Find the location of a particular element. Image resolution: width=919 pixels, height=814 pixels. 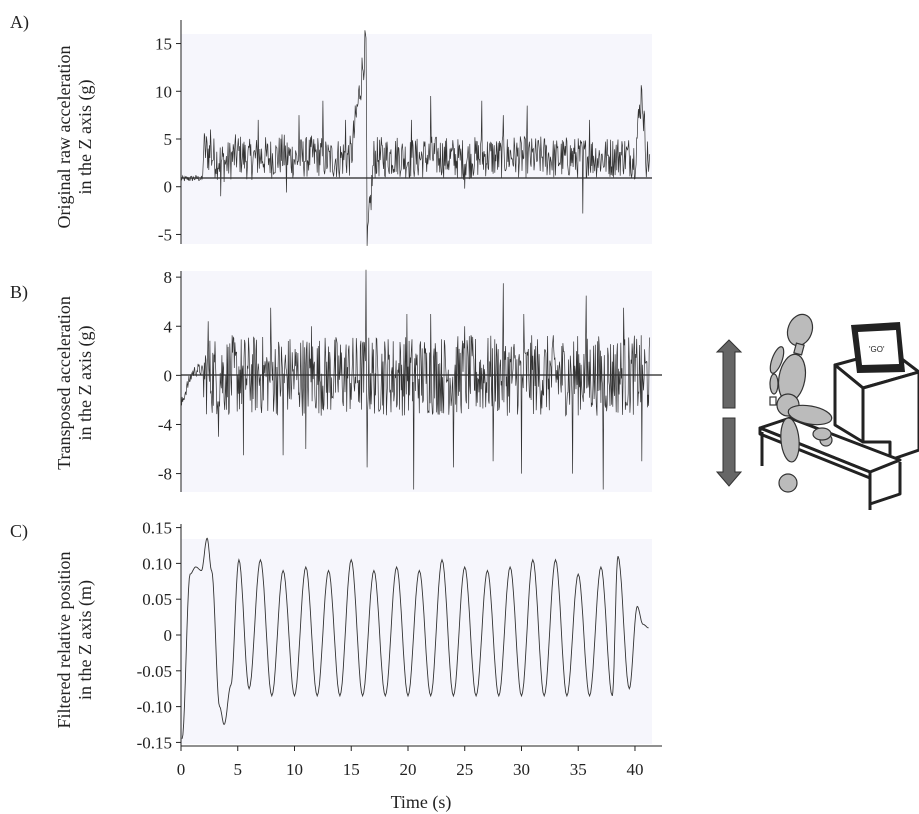

x-axis-label: Time (s) is located at coordinates (421, 802).